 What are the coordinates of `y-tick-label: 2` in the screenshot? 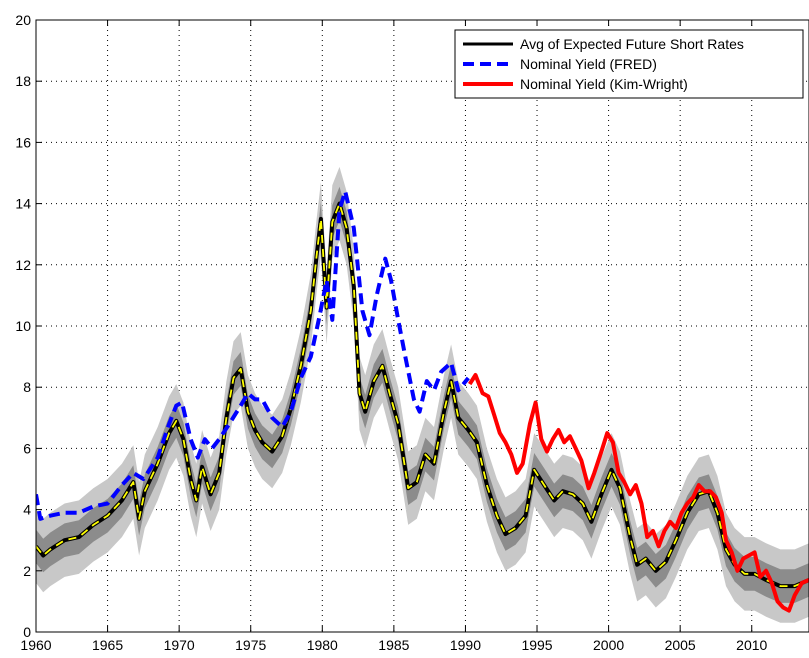 It's located at (27, 571).